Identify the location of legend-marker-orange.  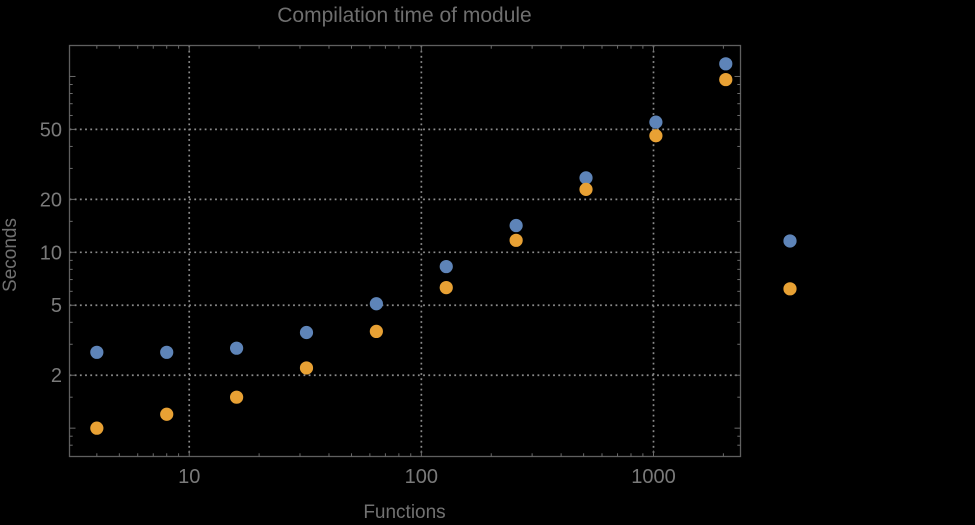
(790, 289).